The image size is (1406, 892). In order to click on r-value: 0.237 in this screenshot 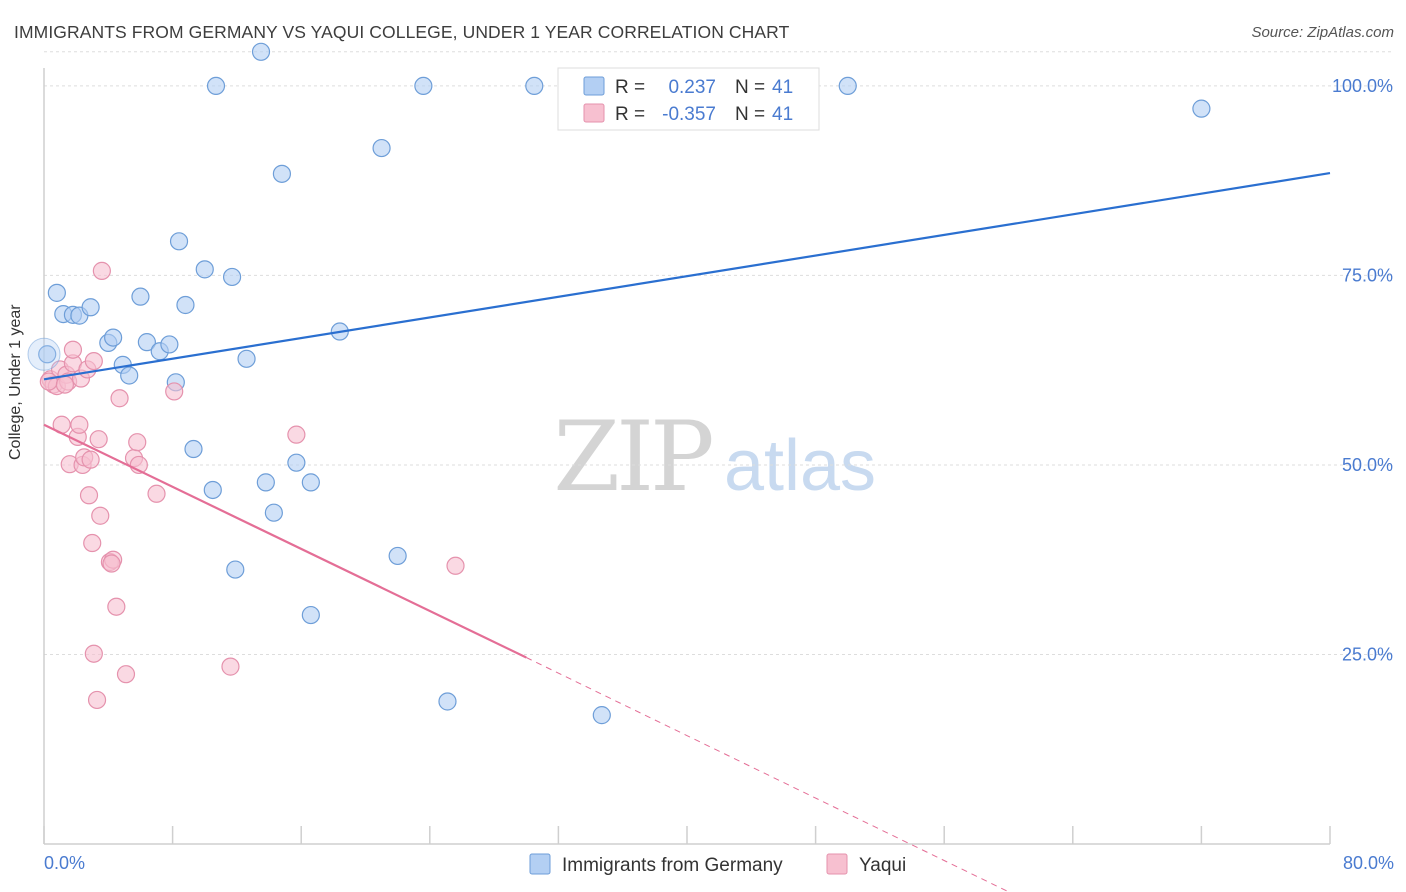, I will do `click(692, 87)`.